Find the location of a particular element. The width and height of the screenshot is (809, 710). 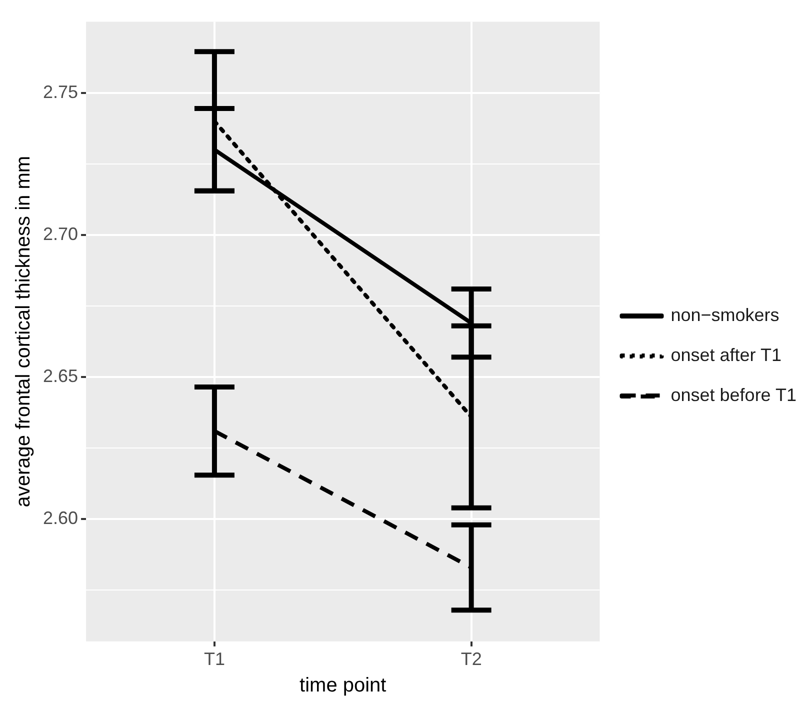

y-tick-label: 2.60 is located at coordinates (60, 518).